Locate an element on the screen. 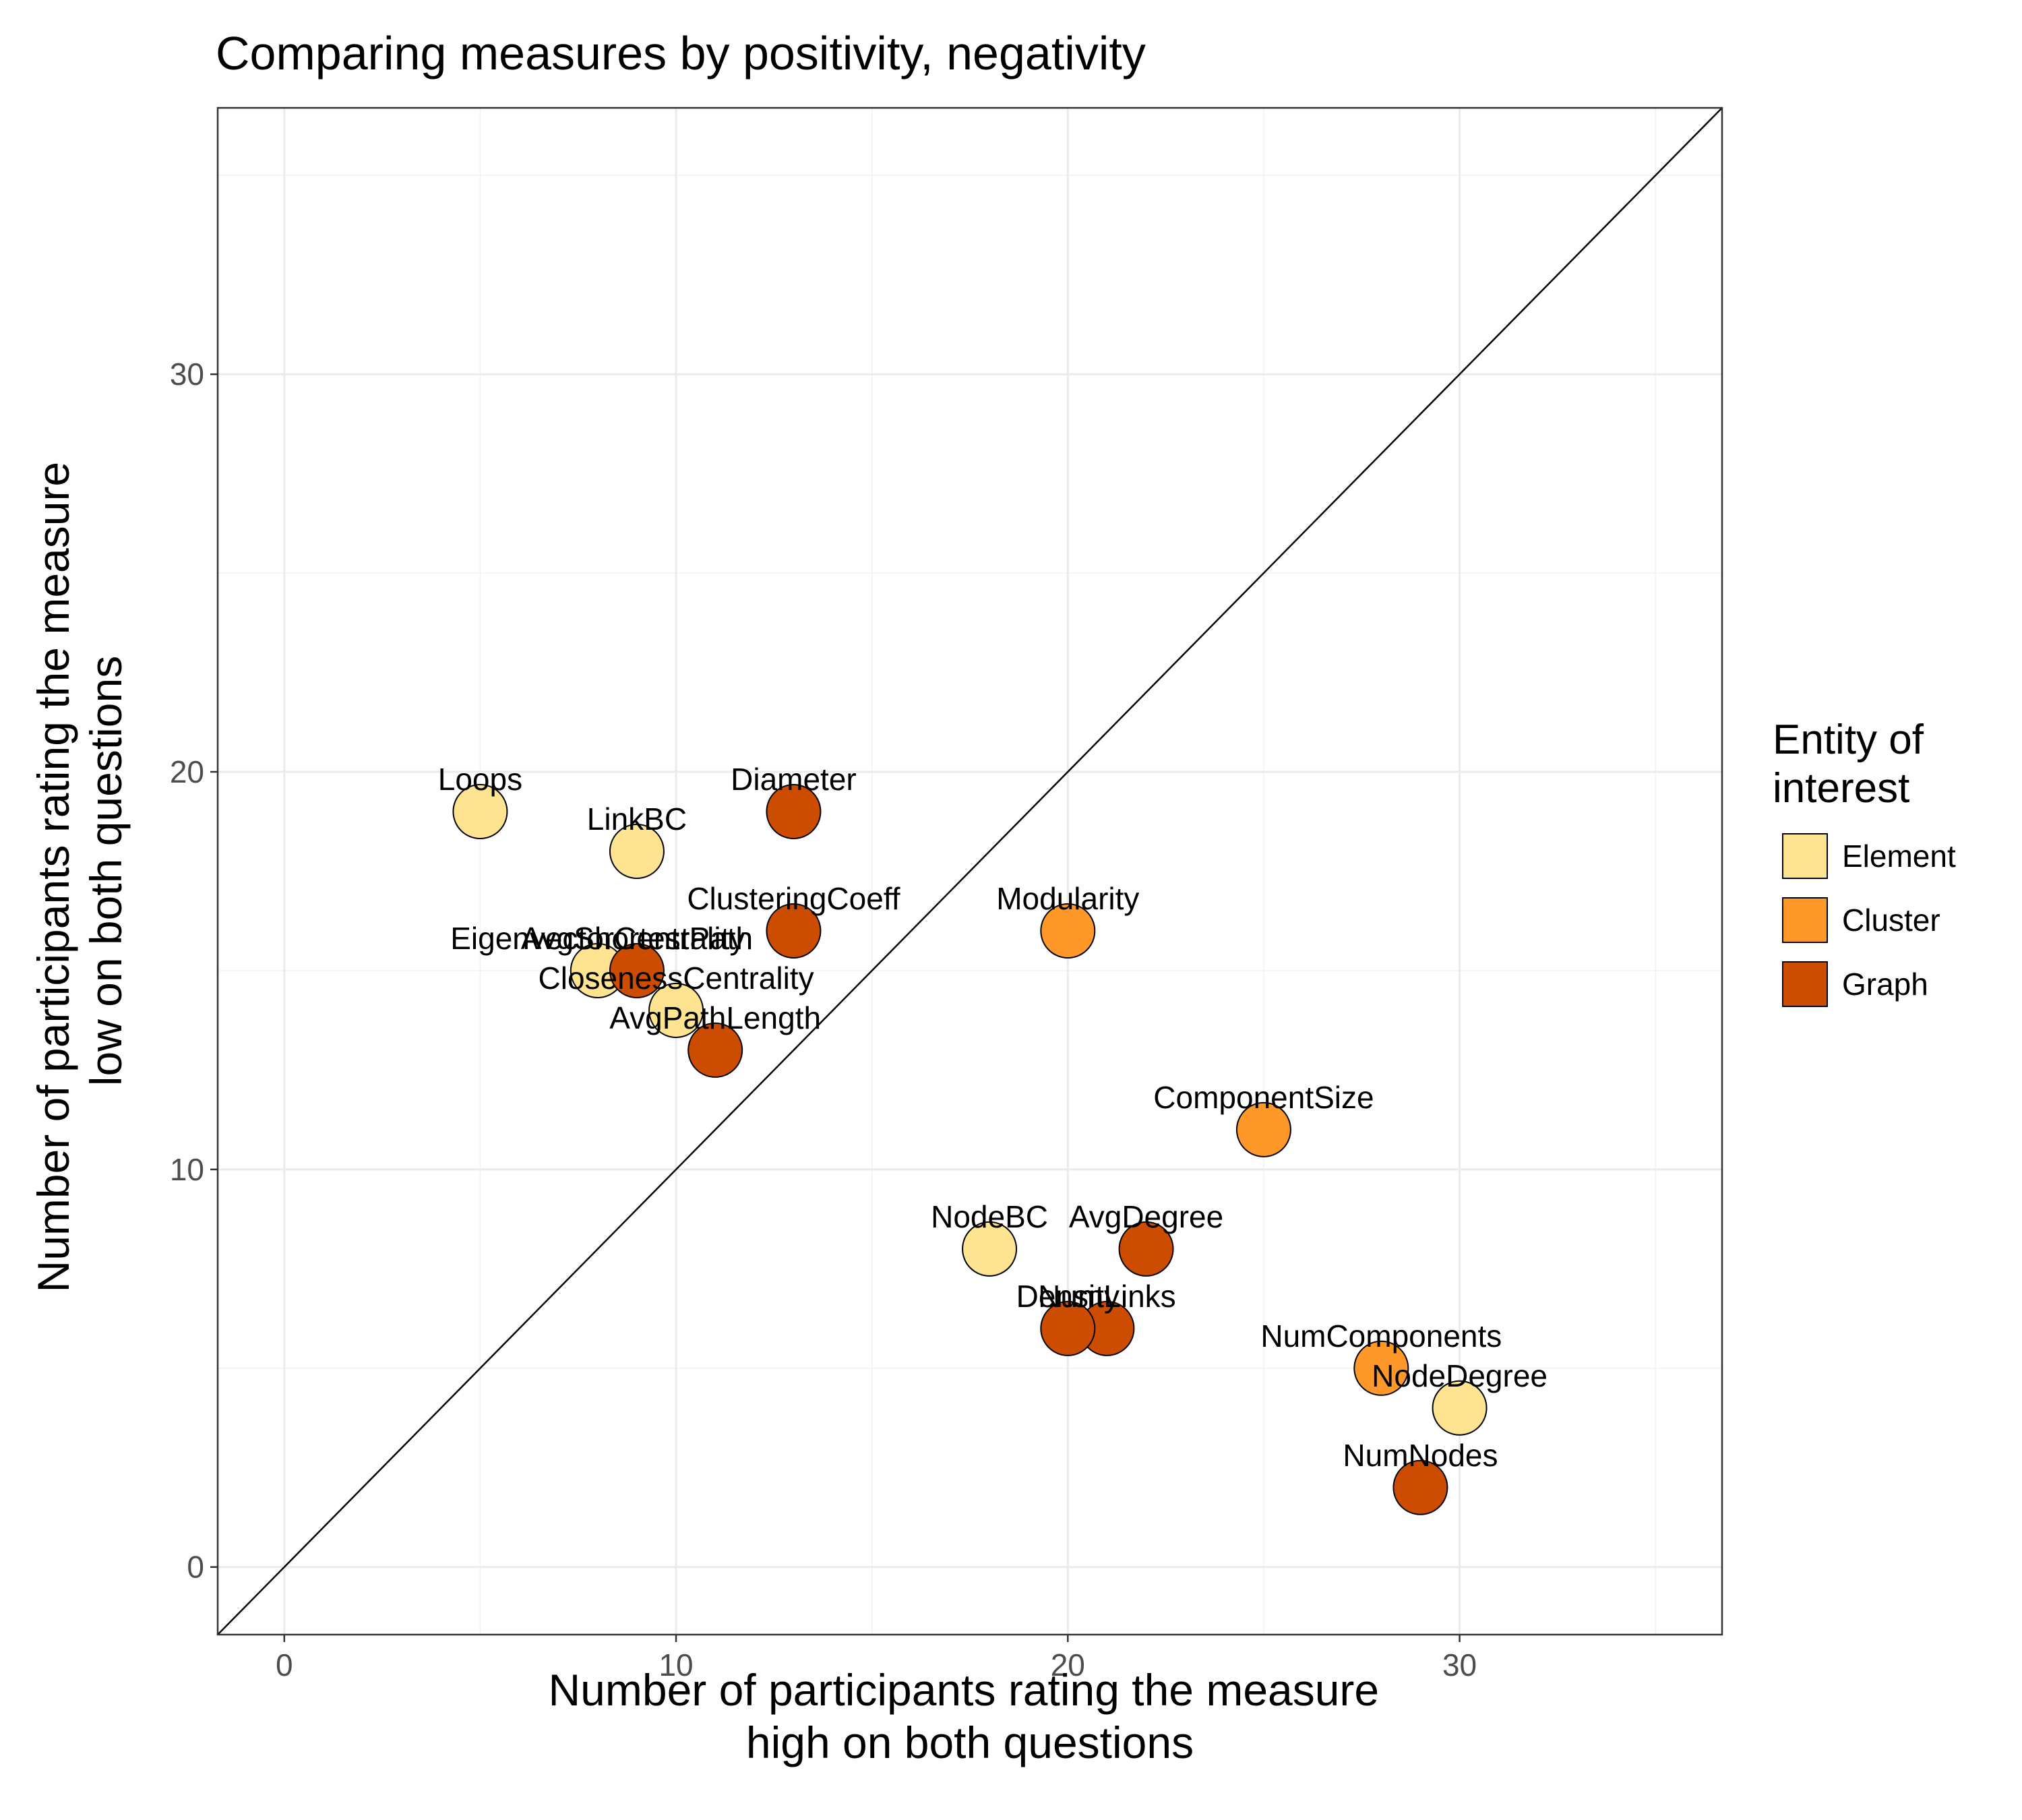 The image size is (2022, 1820). x-axis-ticks: 0 10 20 30 is located at coordinates (876, 1658).